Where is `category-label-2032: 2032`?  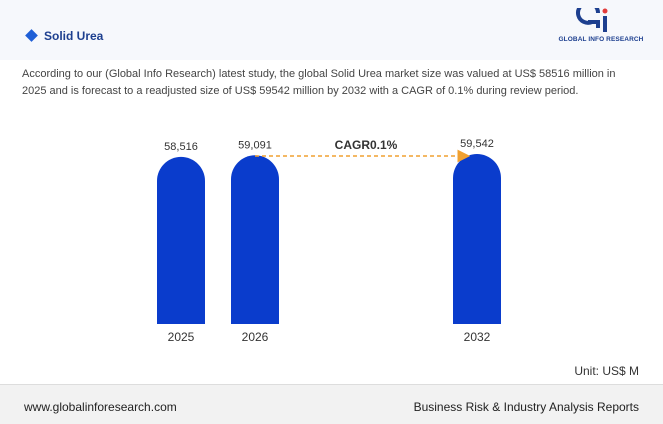
category-label-2032: 2032 is located at coordinates (477, 337).